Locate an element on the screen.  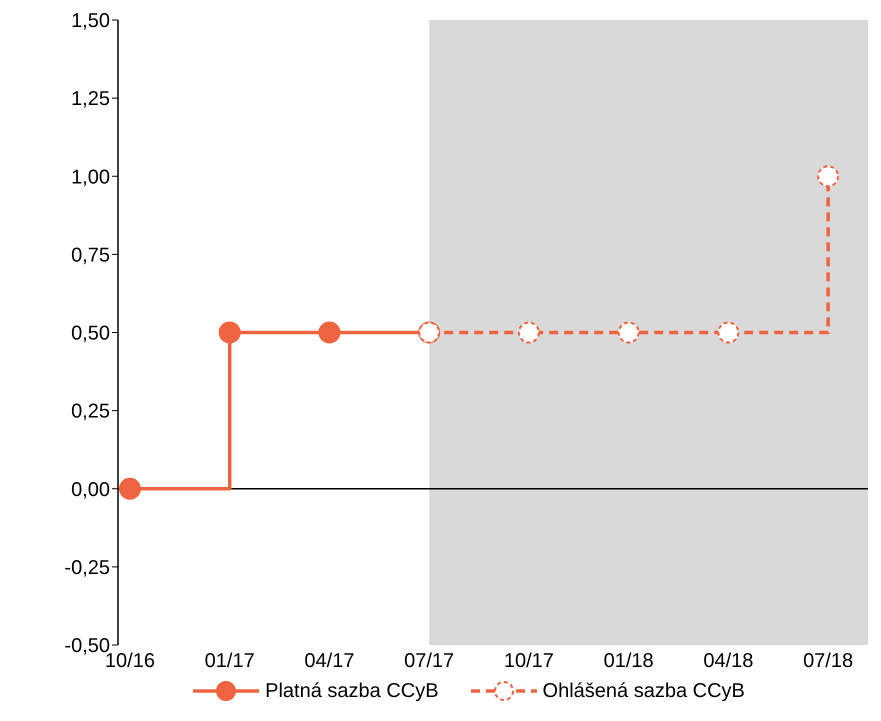
x-tick-label: 04/18 is located at coordinates (728, 661).